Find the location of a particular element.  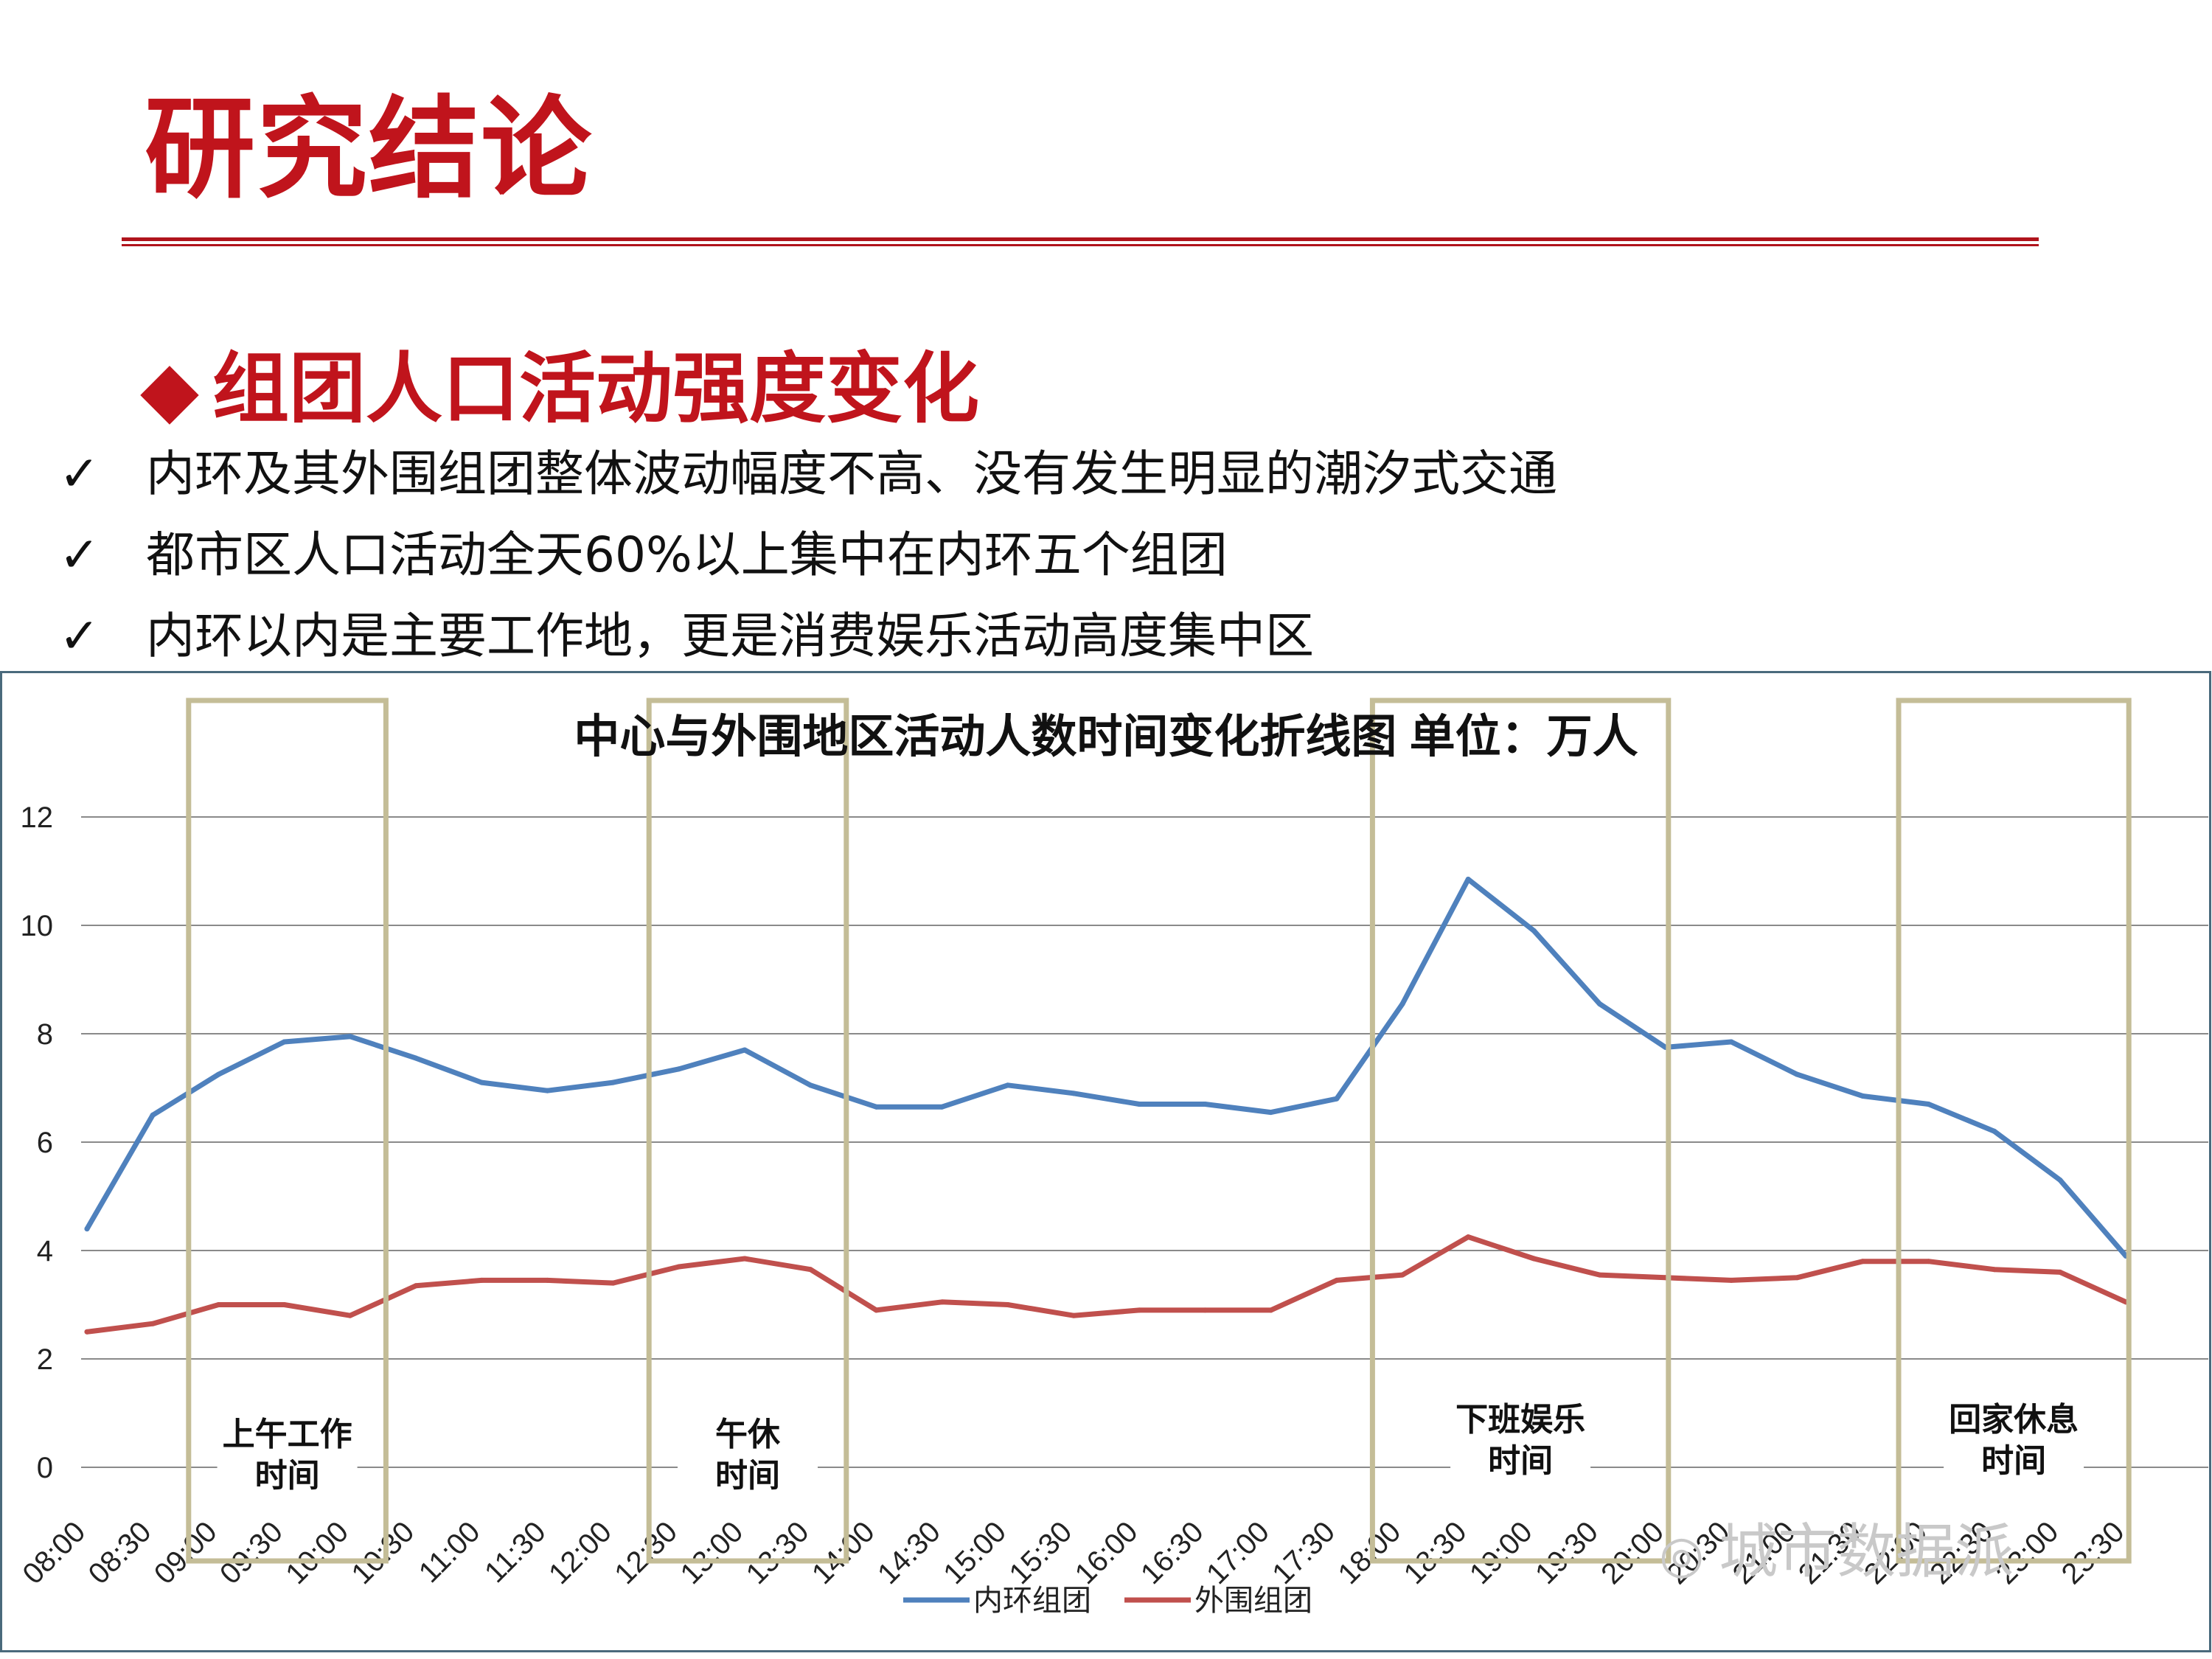

y-tick-label: 12 is located at coordinates (37, 817).